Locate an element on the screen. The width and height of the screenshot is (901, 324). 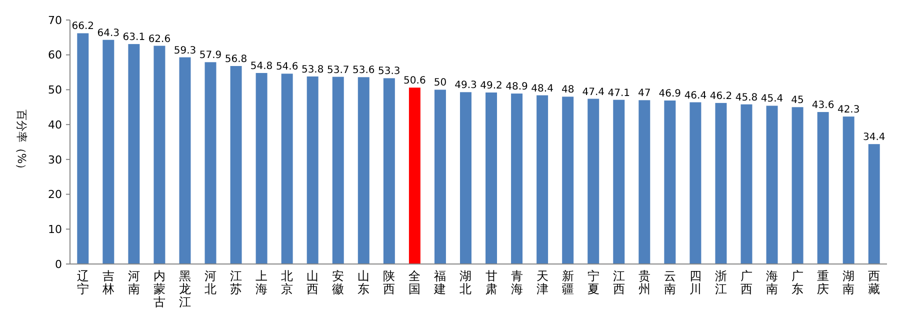
x-tick-label: 全国 is located at coordinates (414, 282).